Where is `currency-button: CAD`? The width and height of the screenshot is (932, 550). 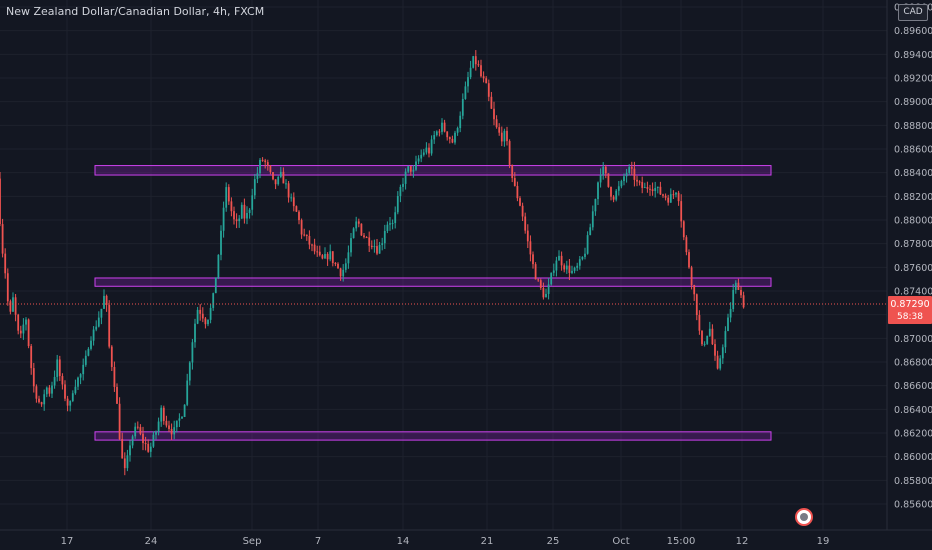 currency-button: CAD is located at coordinates (913, 12).